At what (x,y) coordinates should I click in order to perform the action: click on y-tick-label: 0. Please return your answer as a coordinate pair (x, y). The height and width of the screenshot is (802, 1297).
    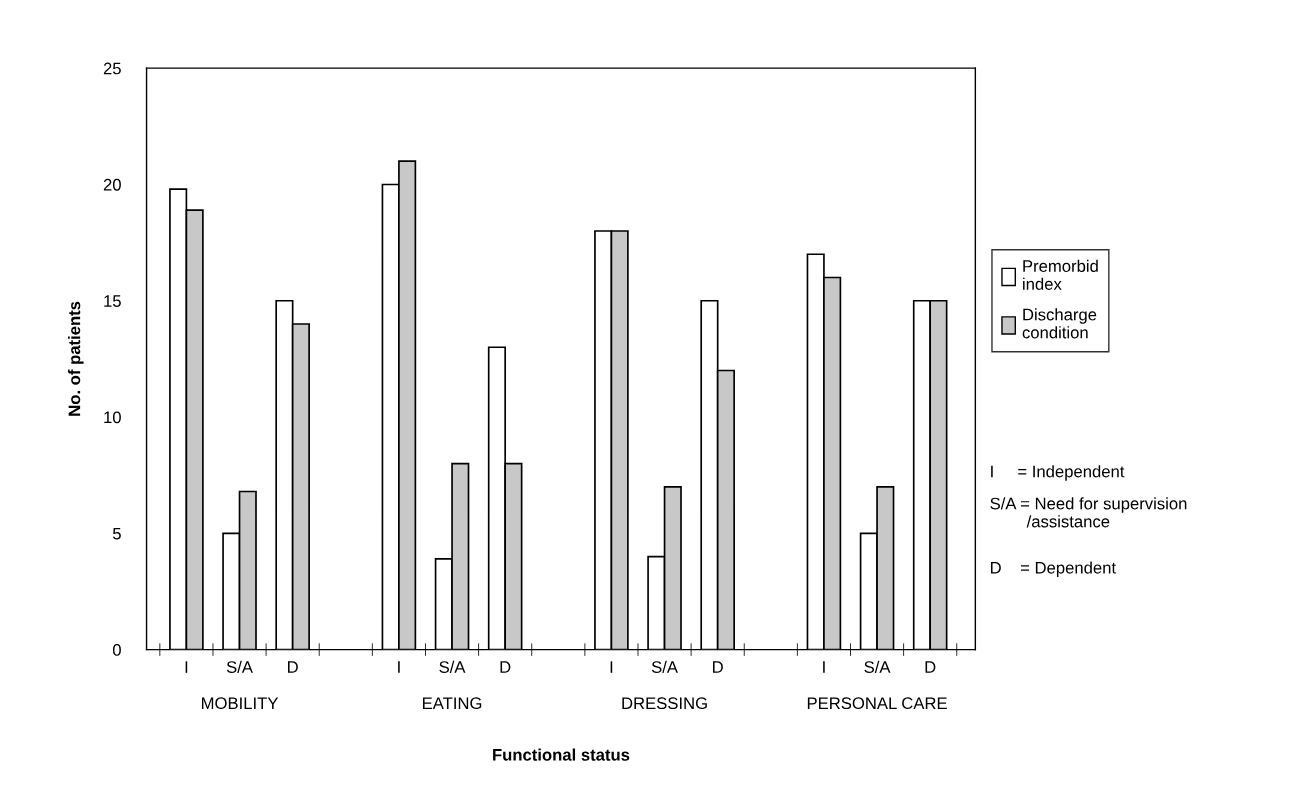
    Looking at the image, I should click on (116, 650).